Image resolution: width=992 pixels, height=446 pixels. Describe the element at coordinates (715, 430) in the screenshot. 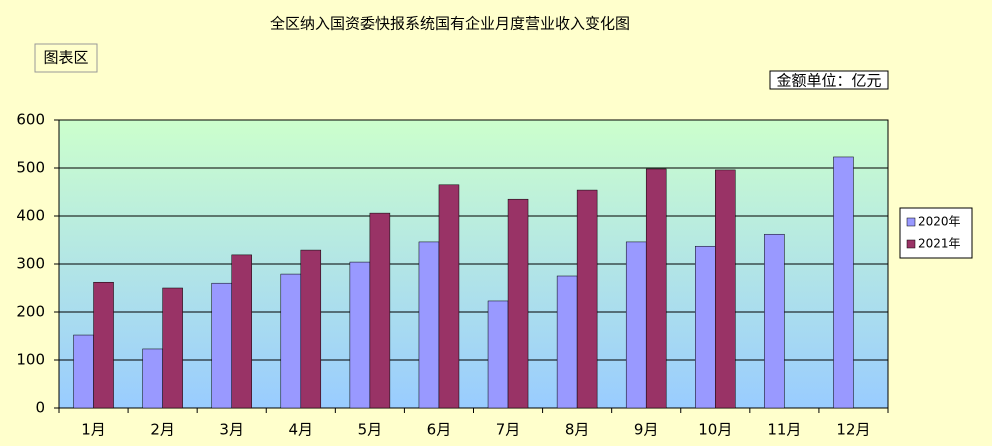

I see `x-tick-label: 10月` at that location.